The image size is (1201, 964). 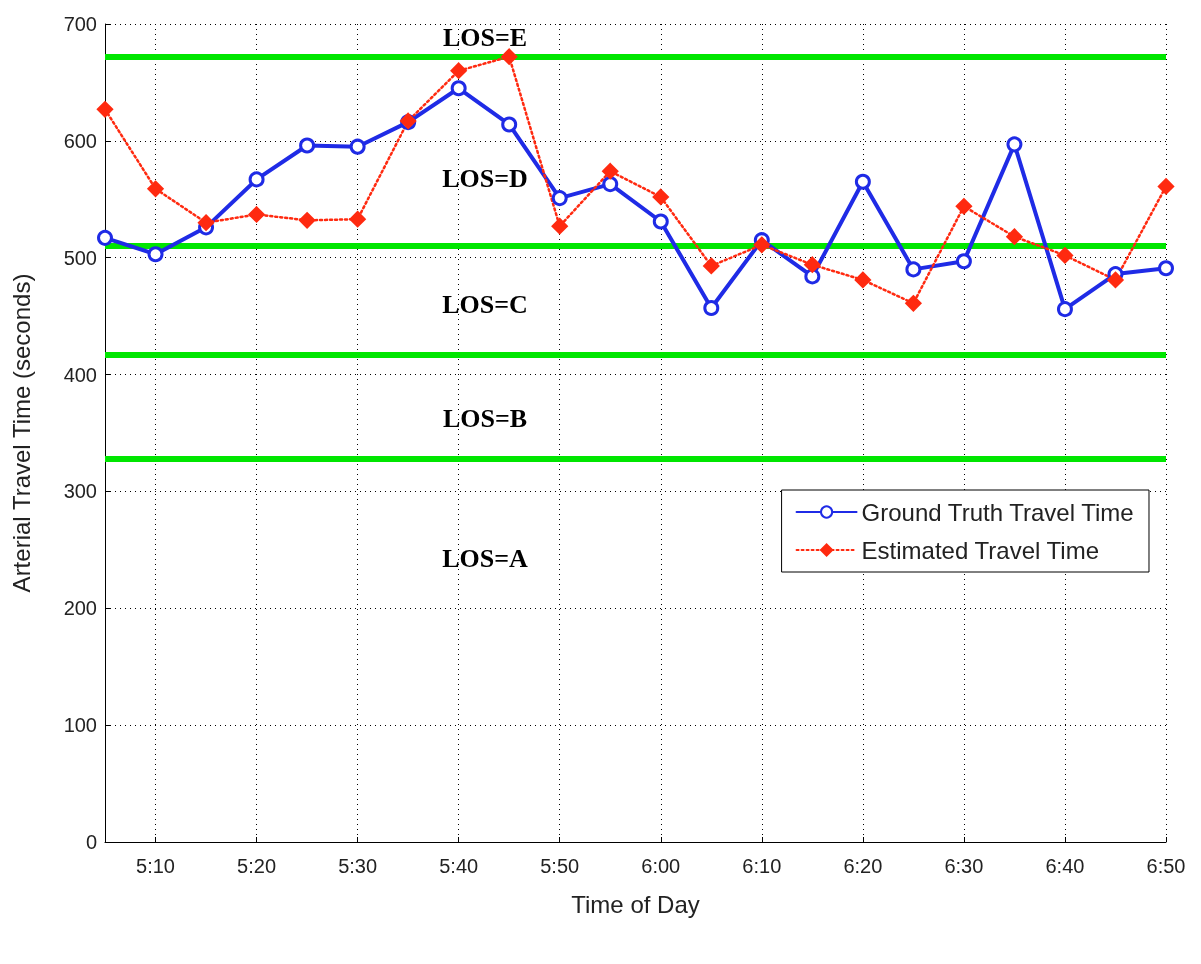 What do you see at coordinates (485, 558) in the screenshot?
I see `annotation: LOS=A` at bounding box center [485, 558].